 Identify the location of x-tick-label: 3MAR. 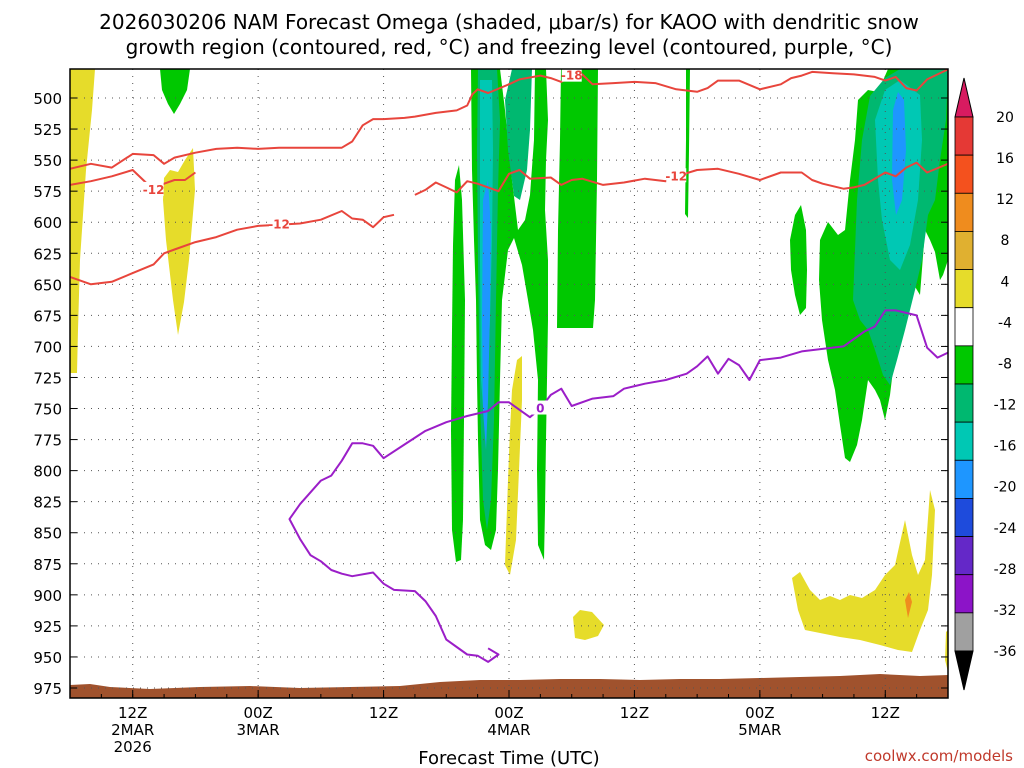
(258, 730).